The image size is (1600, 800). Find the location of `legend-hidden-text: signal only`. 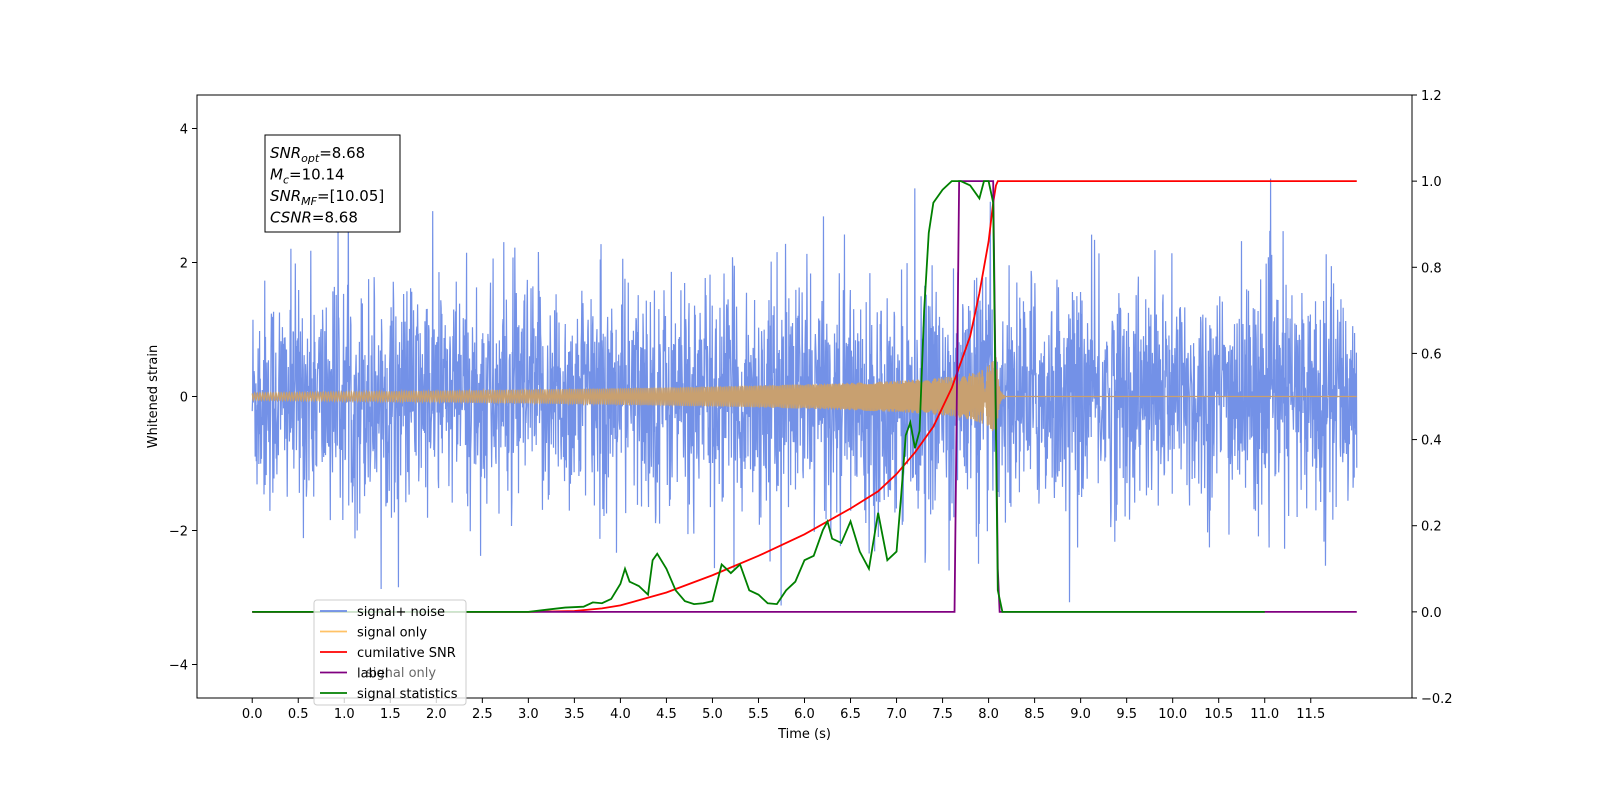

legend-hidden-text: signal only is located at coordinates (401, 673).